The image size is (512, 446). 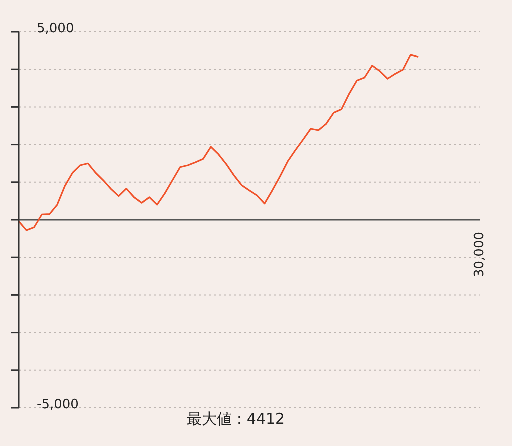 What do you see at coordinates (58, 405) in the screenshot?
I see `y-tick-label: -5,000` at bounding box center [58, 405].